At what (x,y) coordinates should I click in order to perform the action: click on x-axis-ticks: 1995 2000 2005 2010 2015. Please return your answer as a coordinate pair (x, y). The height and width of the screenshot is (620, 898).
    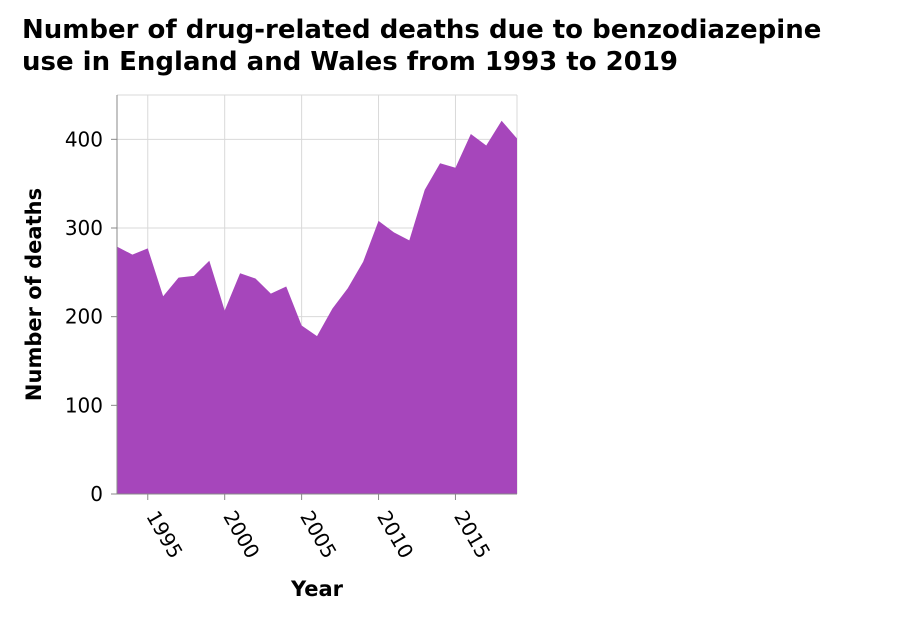
    Looking at the image, I should click on (318, 528).